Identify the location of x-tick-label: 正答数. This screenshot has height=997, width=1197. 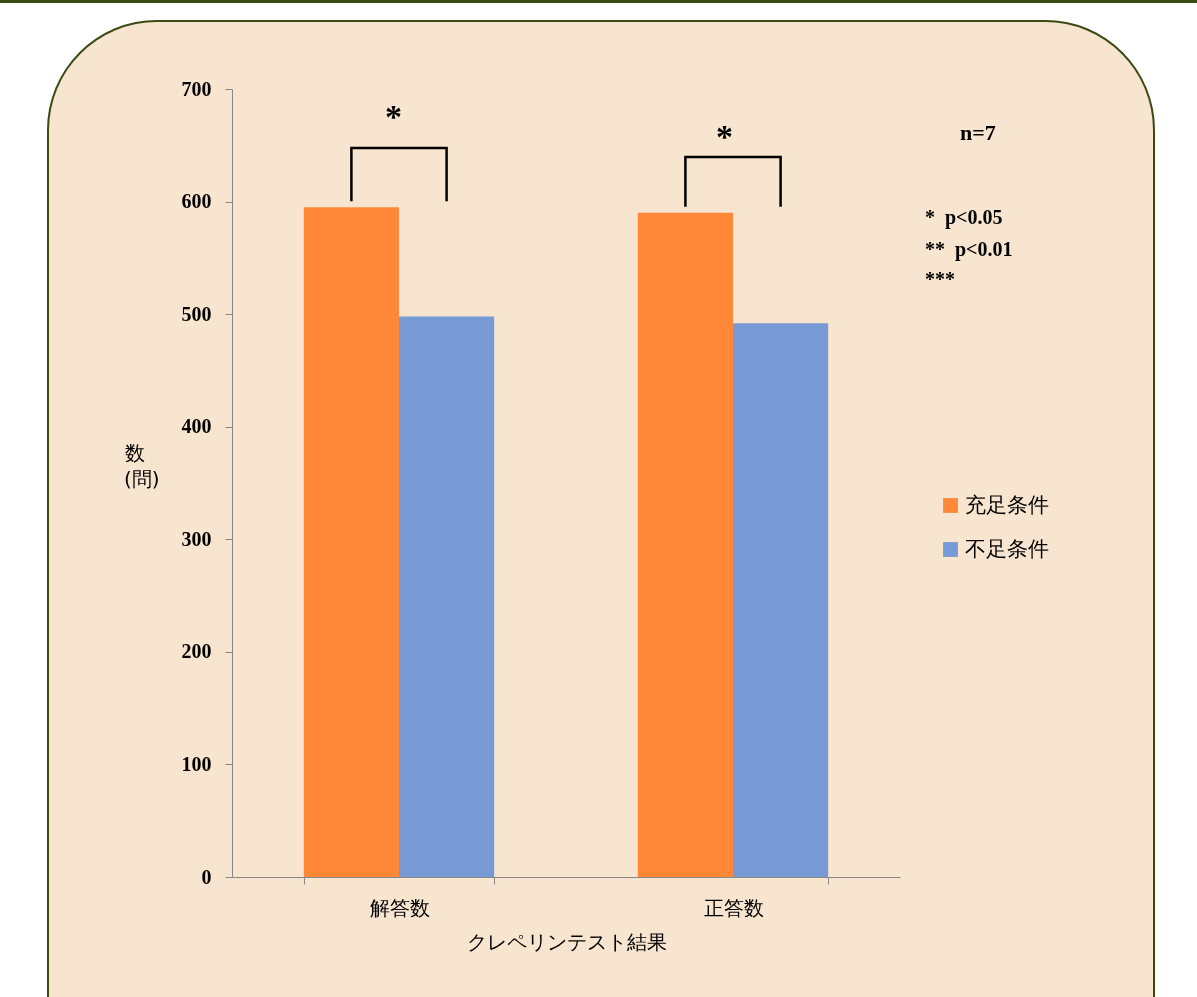
(733, 907).